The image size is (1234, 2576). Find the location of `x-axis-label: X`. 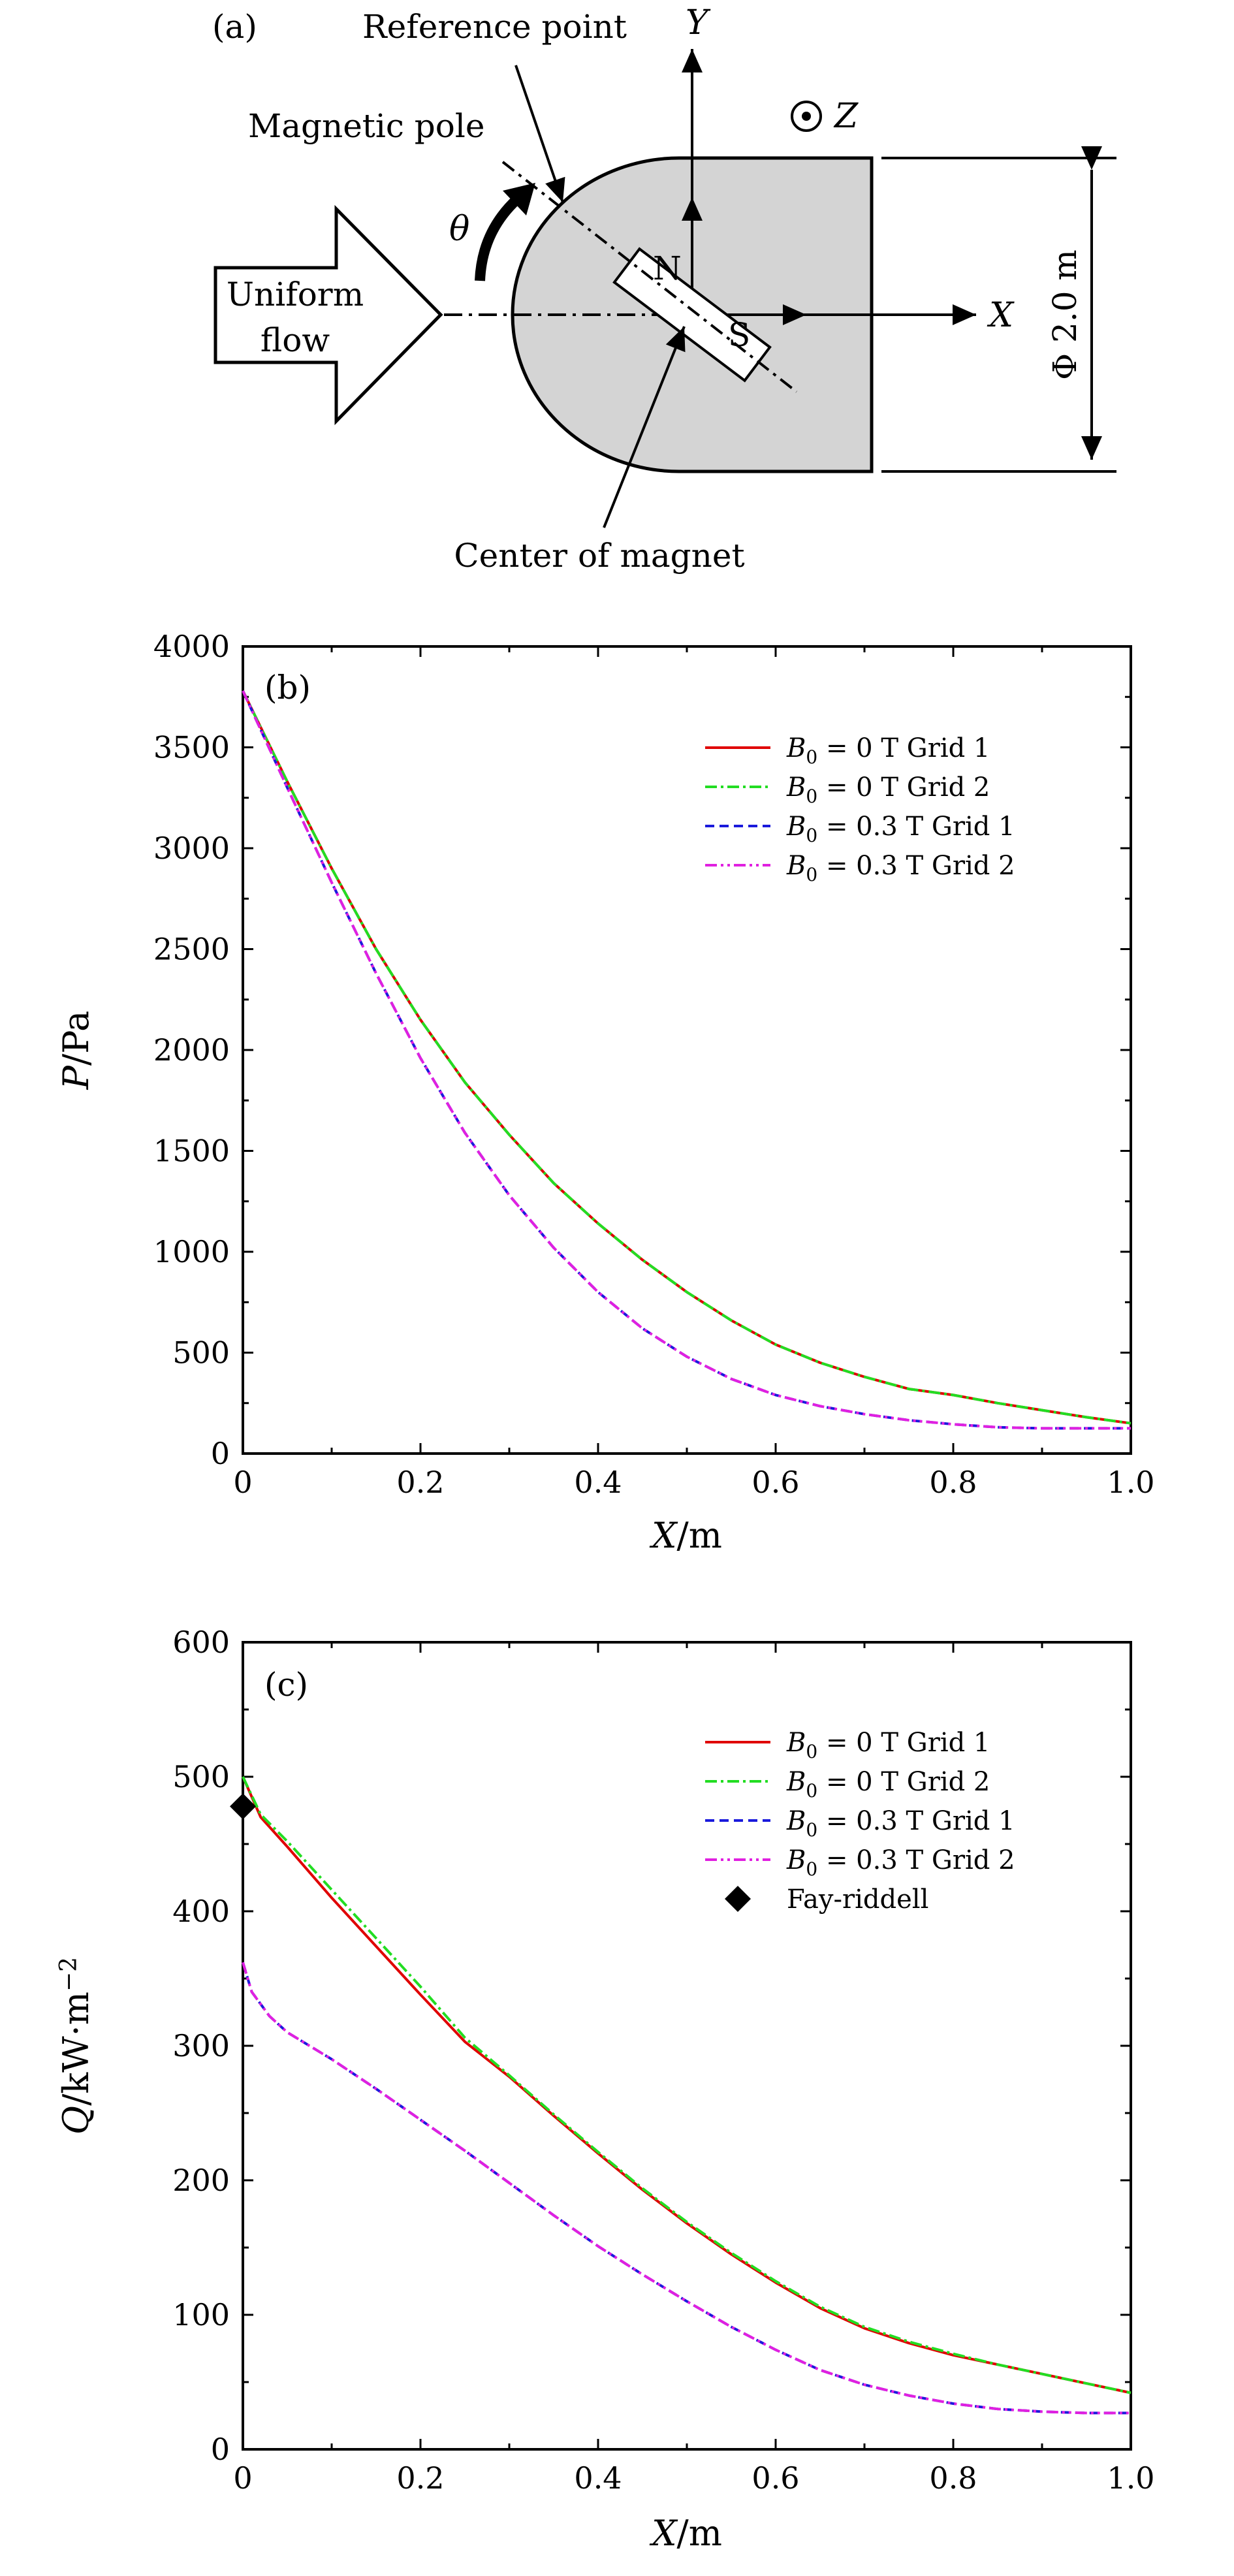

x-axis-label: X is located at coordinates (1001, 316).